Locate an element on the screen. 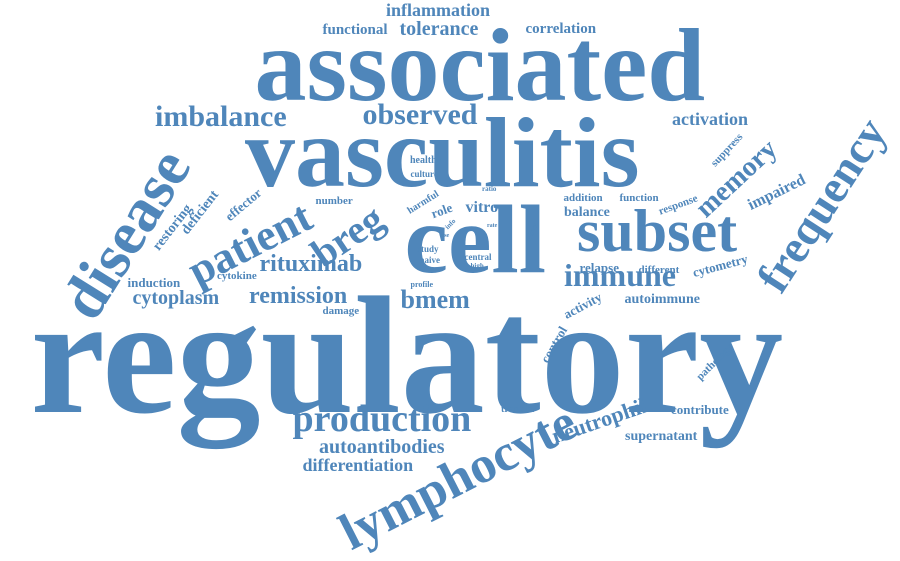 The height and width of the screenshot is (561, 900). word-functional: functional is located at coordinates (355, 29).